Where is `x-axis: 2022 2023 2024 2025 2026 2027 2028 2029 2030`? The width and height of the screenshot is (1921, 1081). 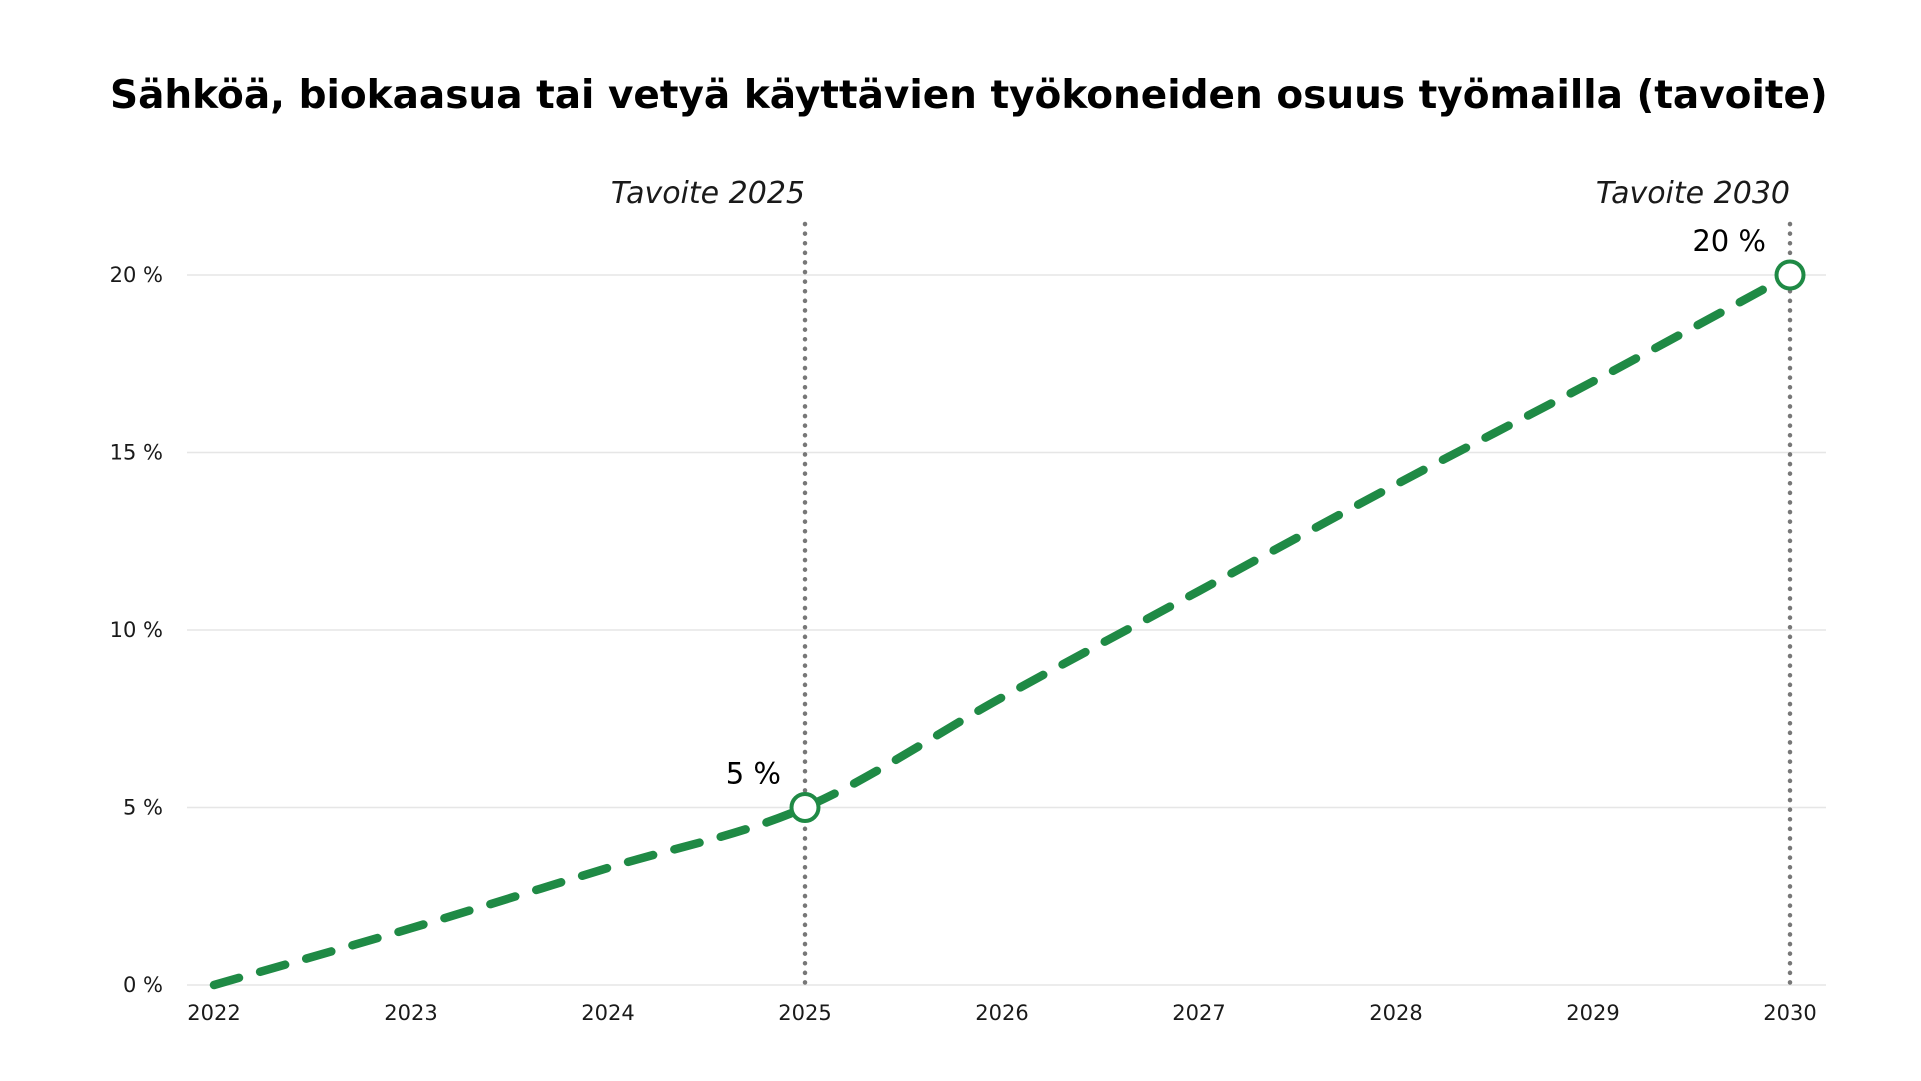 x-axis: 2022 2023 2024 2025 2026 2027 2028 2029 2030 is located at coordinates (1001, 1013).